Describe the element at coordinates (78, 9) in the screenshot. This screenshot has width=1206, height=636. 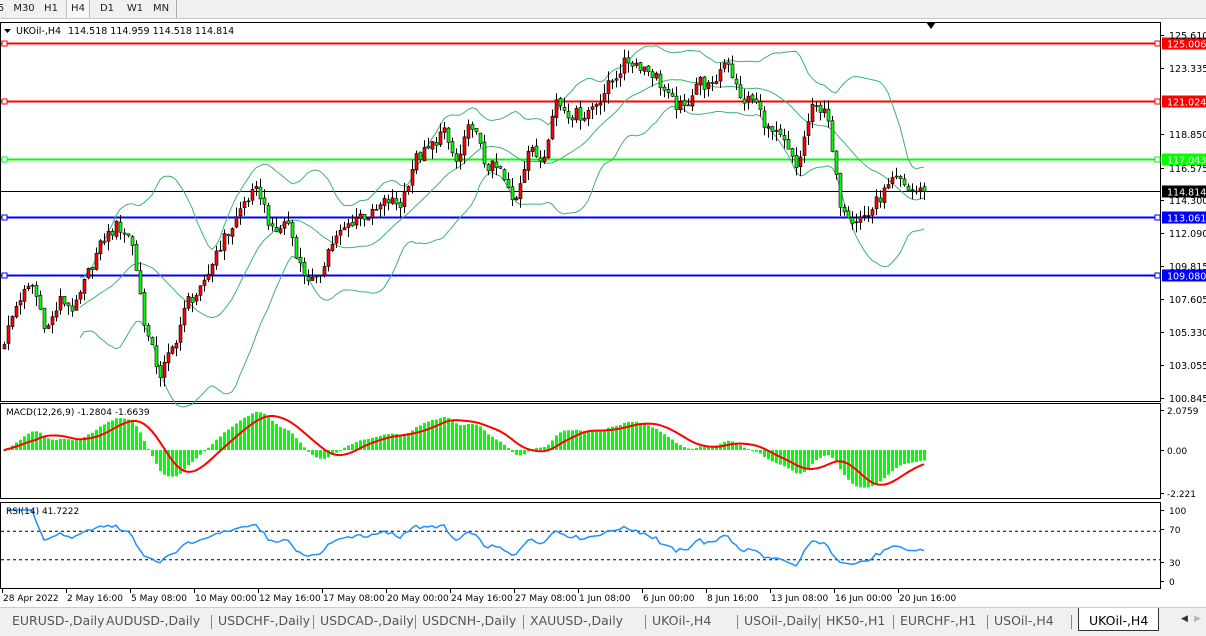
I see `timeframe-h4-button: H4` at that location.